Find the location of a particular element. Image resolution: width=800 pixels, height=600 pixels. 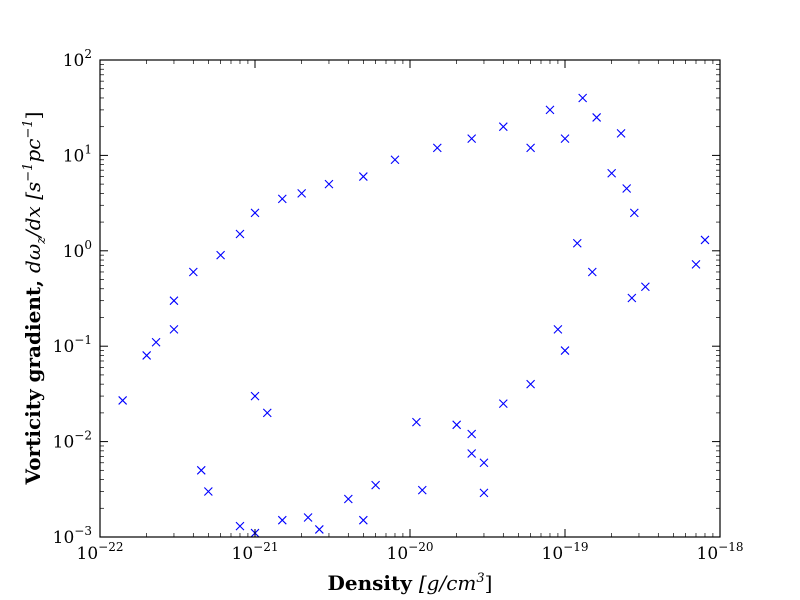

x-tick-label-4: 10−18 is located at coordinates (720, 552).